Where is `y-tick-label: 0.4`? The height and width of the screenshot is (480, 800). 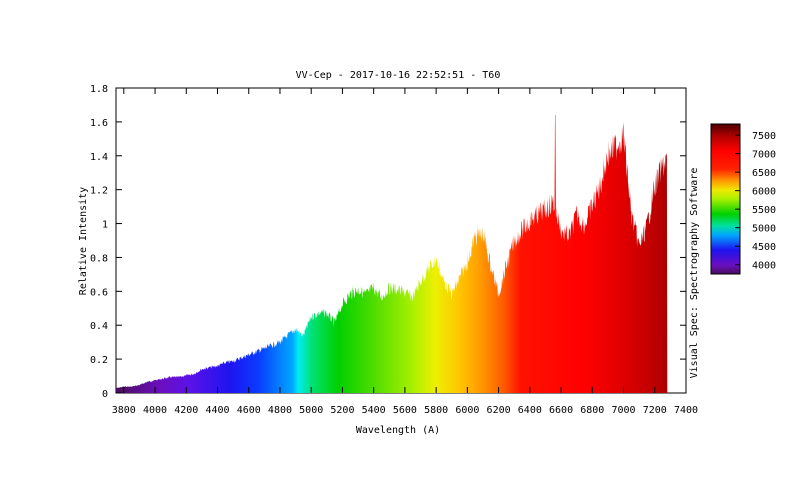 y-tick-label: 0.4 is located at coordinates (99, 326).